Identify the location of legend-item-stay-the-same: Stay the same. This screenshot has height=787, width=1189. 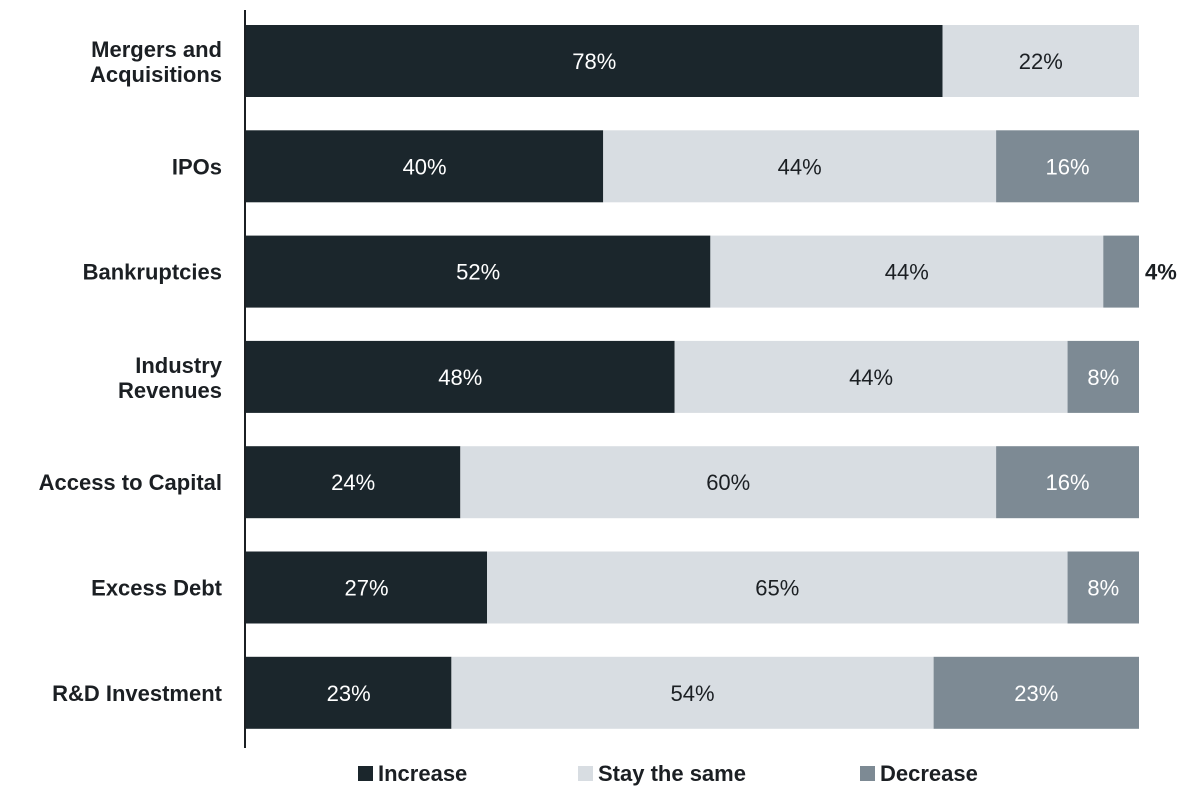
(662, 773).